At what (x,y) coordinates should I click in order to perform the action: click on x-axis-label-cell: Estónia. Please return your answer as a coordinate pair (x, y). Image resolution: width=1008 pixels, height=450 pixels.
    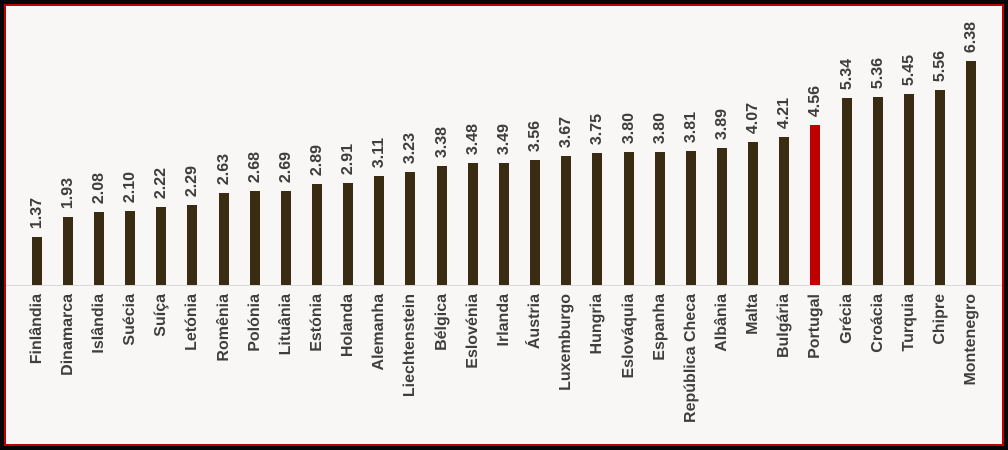
    Looking at the image, I should click on (316, 323).